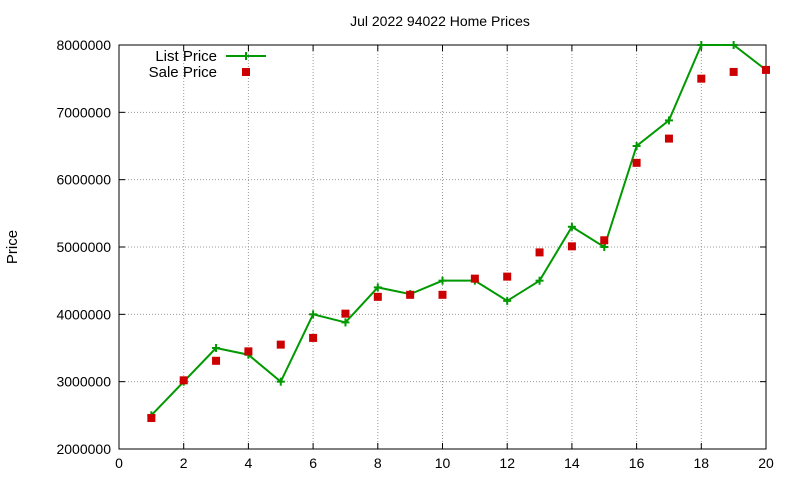  What do you see at coordinates (186, 56) in the screenshot?
I see `legend-label: List Price` at bounding box center [186, 56].